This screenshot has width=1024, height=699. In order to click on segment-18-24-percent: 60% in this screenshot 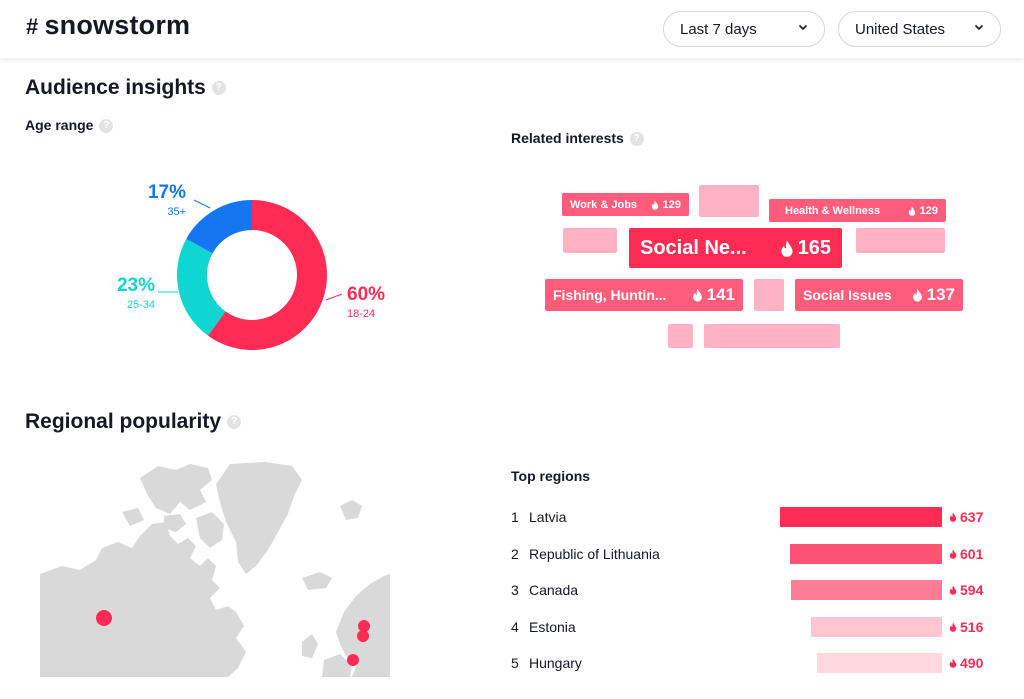, I will do `click(366, 294)`.